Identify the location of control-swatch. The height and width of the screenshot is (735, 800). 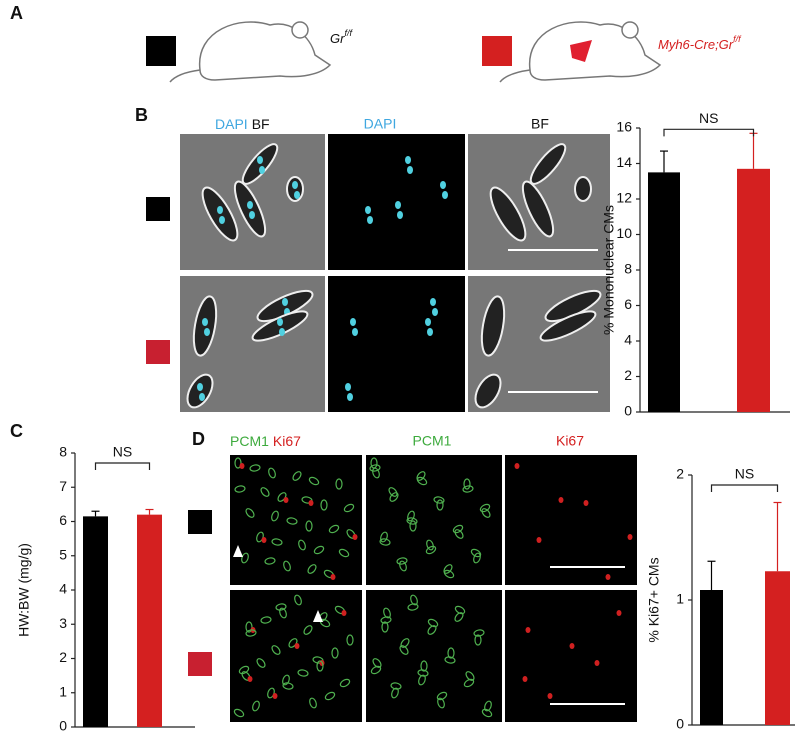
(158, 209).